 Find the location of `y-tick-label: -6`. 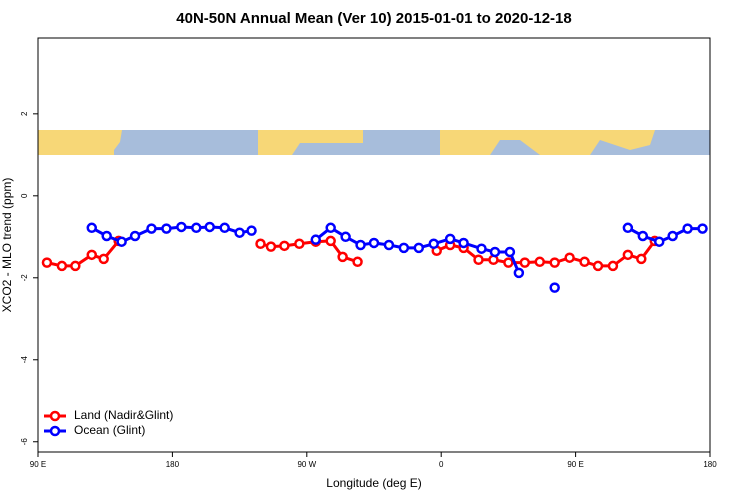

y-tick-label: -6 is located at coordinates (24, 442).